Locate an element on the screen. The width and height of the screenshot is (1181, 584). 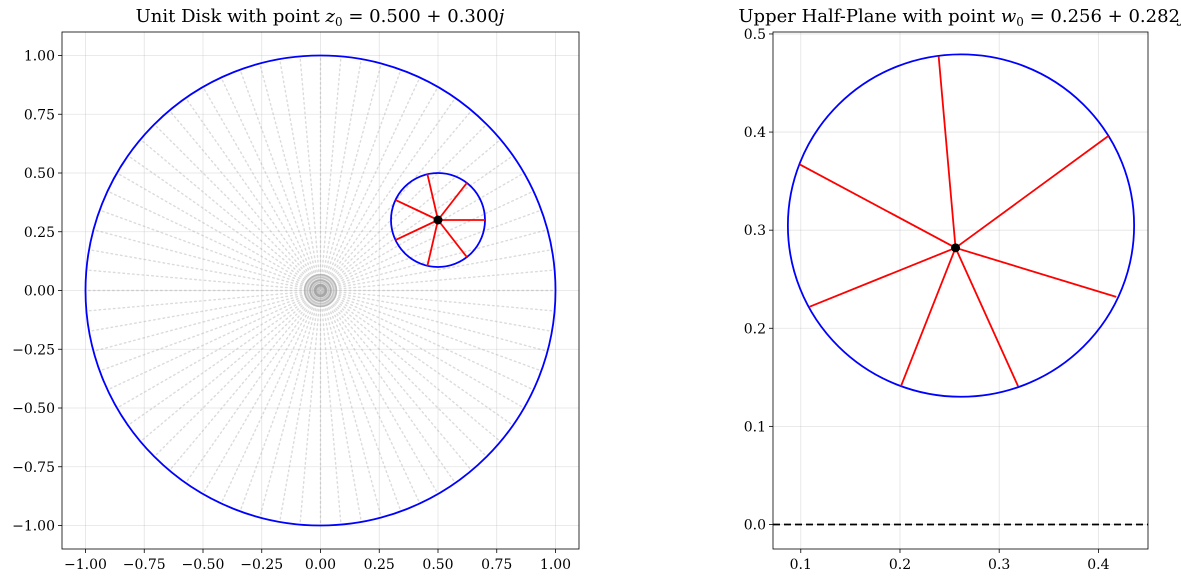
half-plane-ytick-label: 0.2 is located at coordinates (755, 329).